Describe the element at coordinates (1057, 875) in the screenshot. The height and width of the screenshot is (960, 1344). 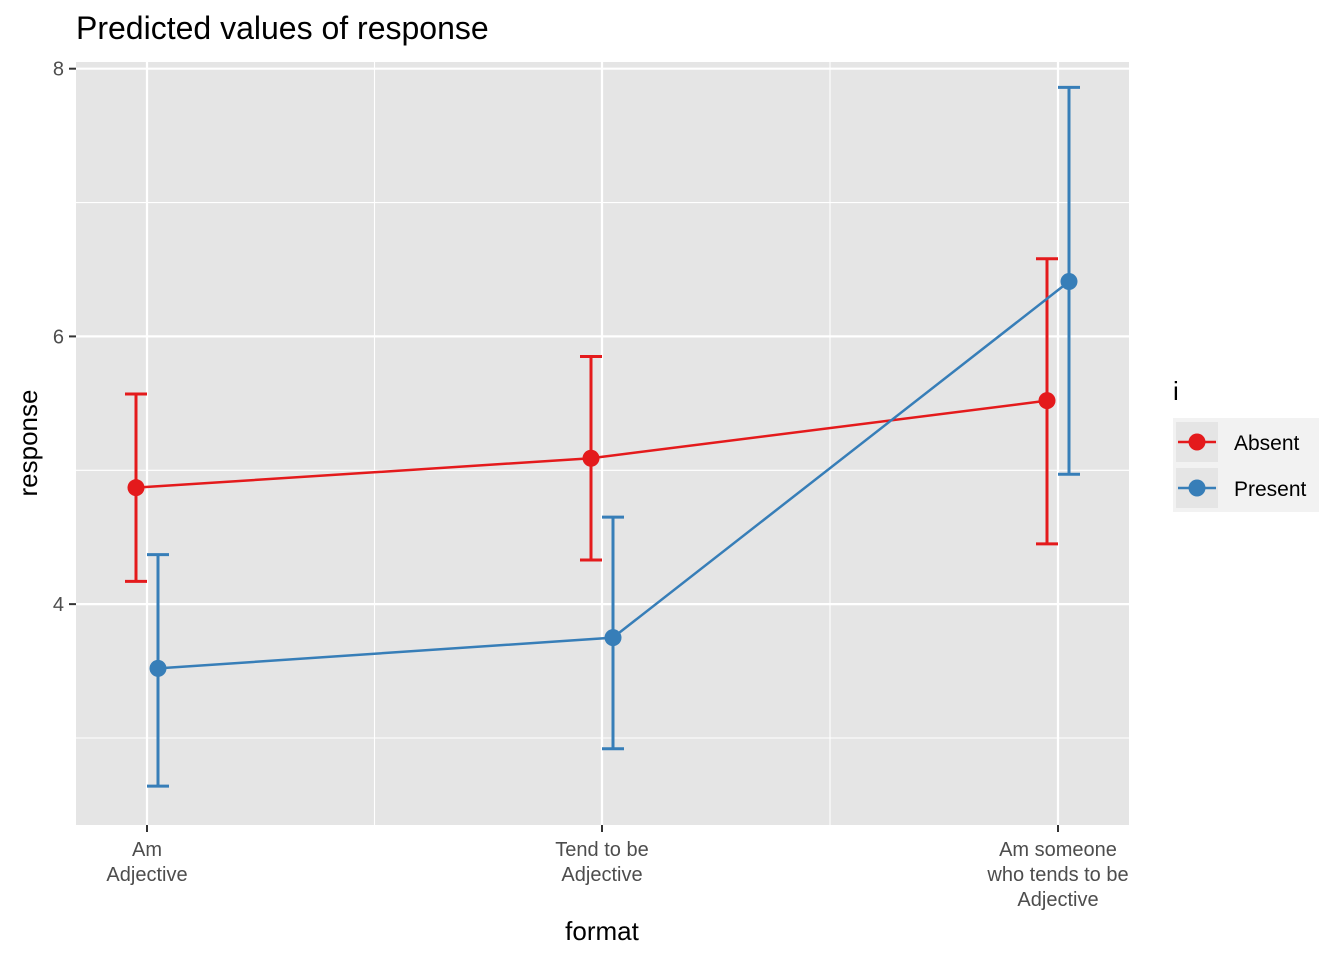
I see `x-tick-label: Am someone who tends to be Adjective` at that location.